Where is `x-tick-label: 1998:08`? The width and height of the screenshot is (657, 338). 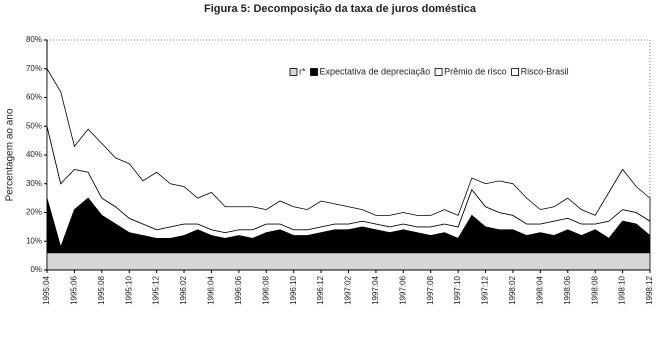
x-tick-label: 1998:08 is located at coordinates (594, 289).